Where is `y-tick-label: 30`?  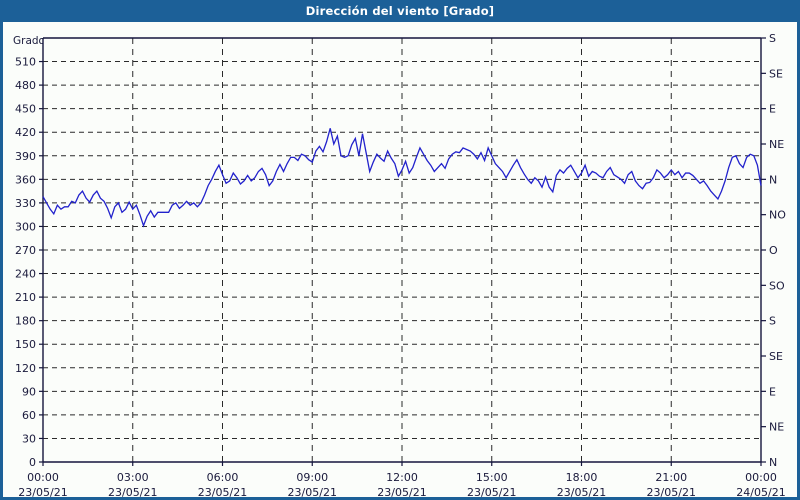
y-tick-label: 30 is located at coordinates (29, 438).